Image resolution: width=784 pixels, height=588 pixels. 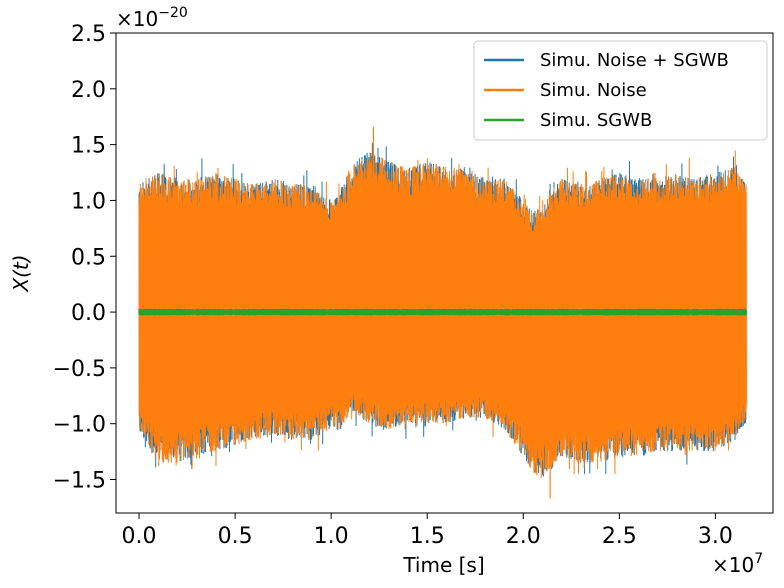 What do you see at coordinates (523, 536) in the screenshot?
I see `x-tick-label: 2.0` at bounding box center [523, 536].